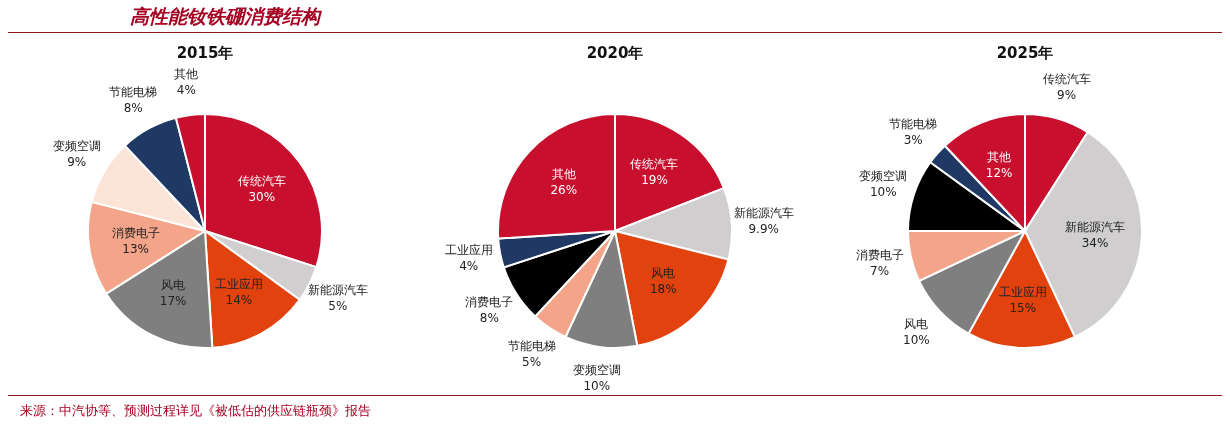 The width and height of the screenshot is (1230, 438). I want to click on chart-title: 2025年, so click(1025, 52).